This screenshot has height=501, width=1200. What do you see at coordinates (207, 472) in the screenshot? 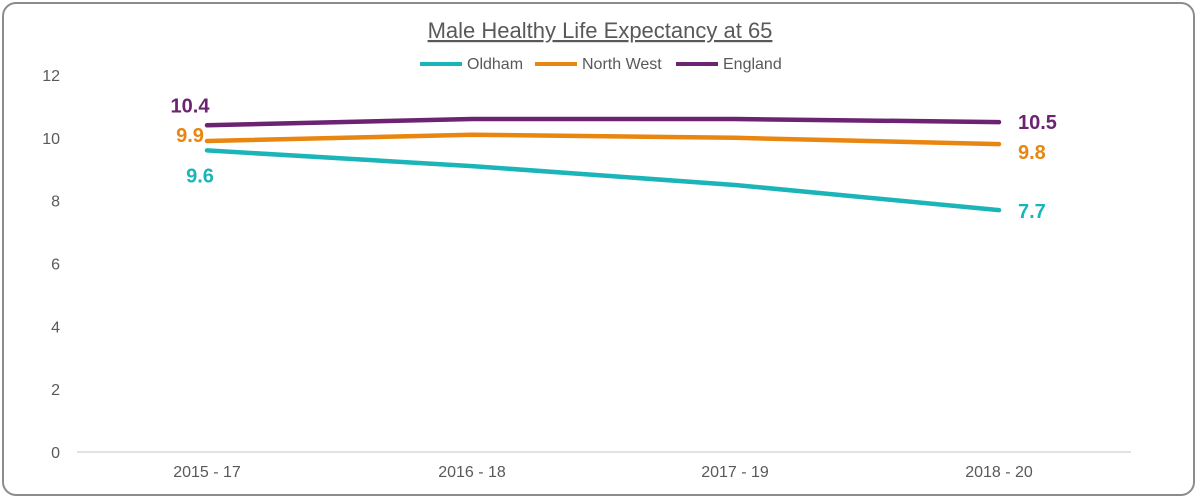
I see `x-tick-label: 2015 - 17` at bounding box center [207, 472].